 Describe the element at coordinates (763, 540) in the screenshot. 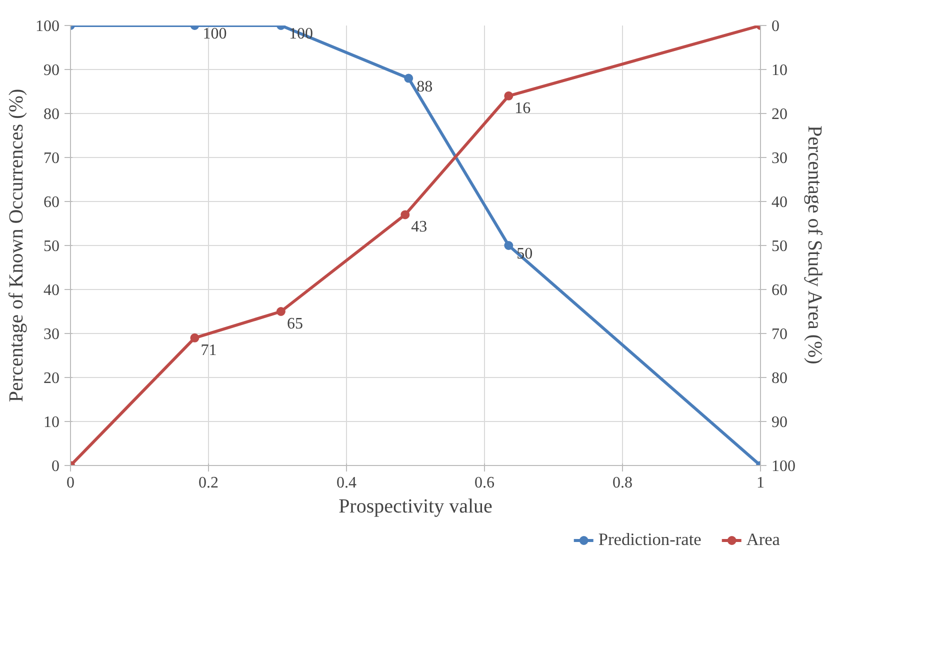

I see `legend-label: Area` at that location.